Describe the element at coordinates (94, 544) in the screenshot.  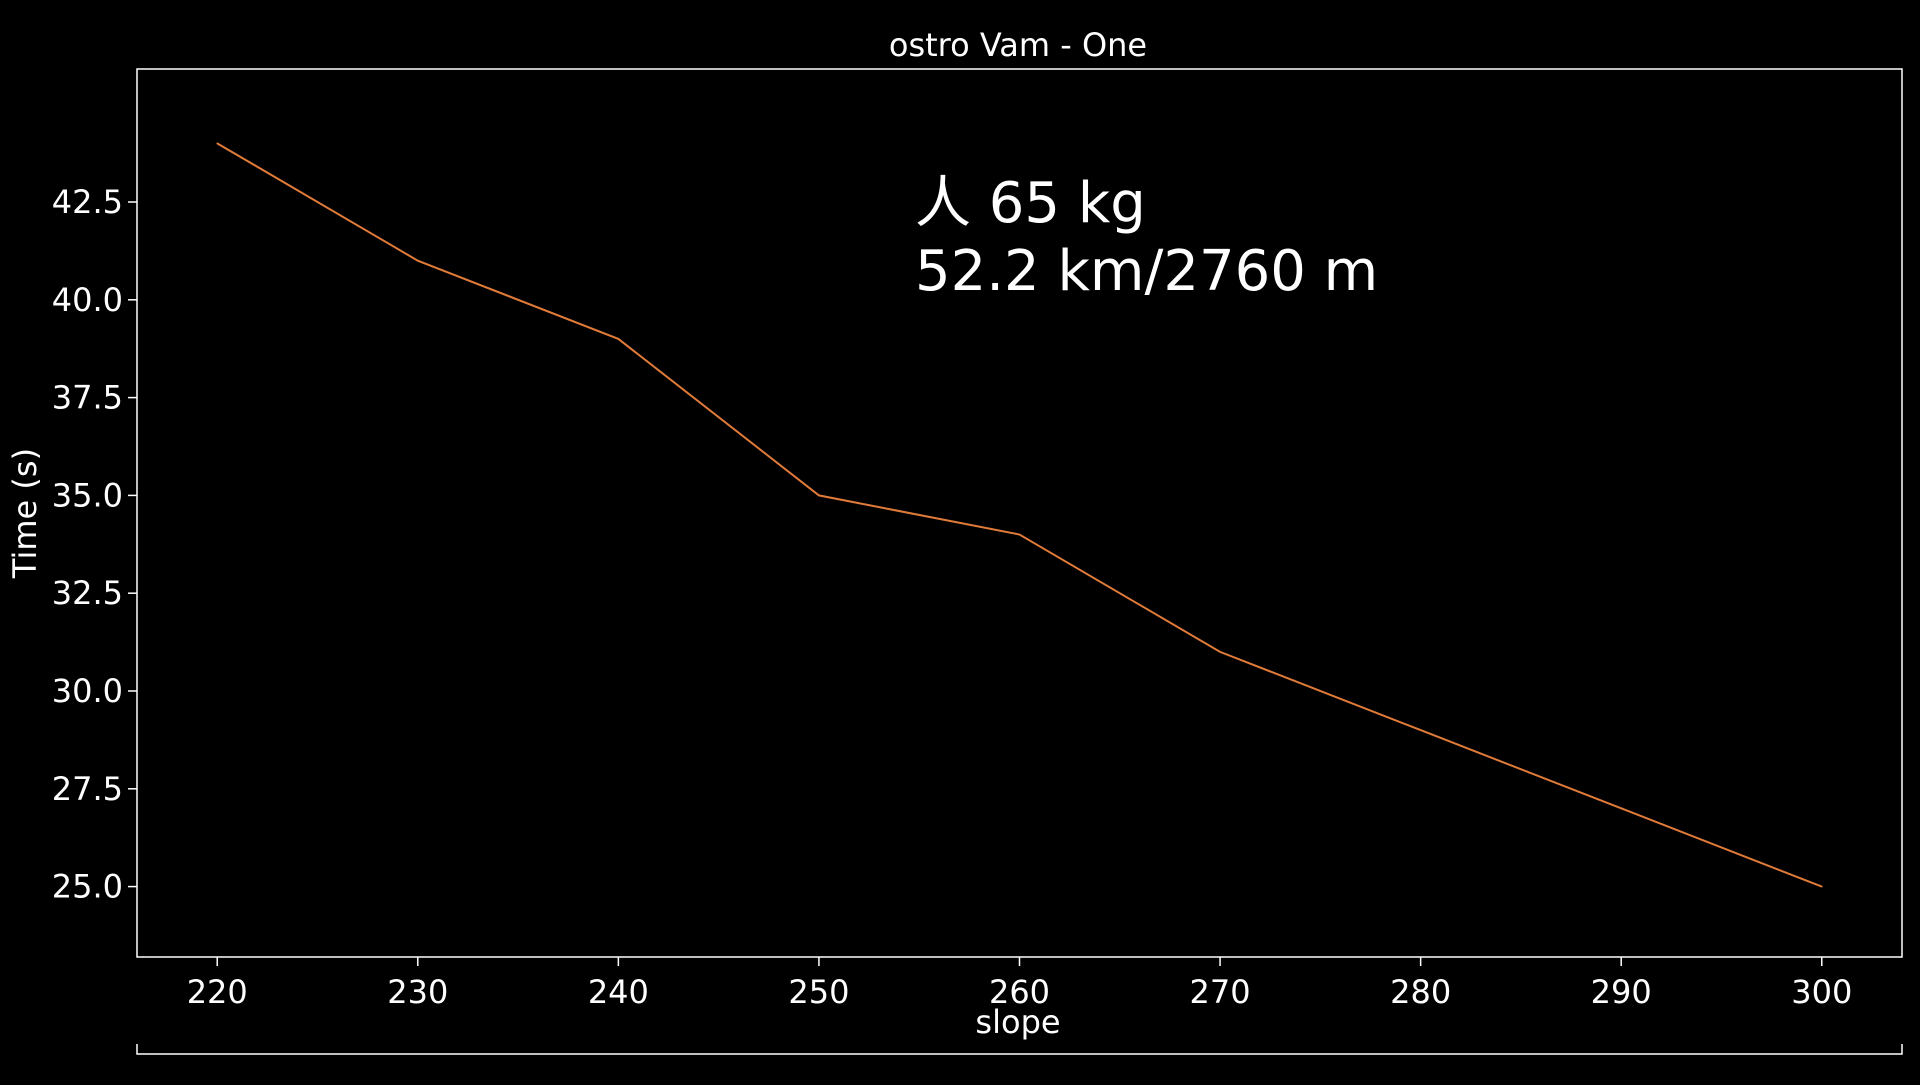
I see `y-axis-ticks: 25.0 27.5 30.0 32.5 35.0 37.5 40.0 42.5` at that location.